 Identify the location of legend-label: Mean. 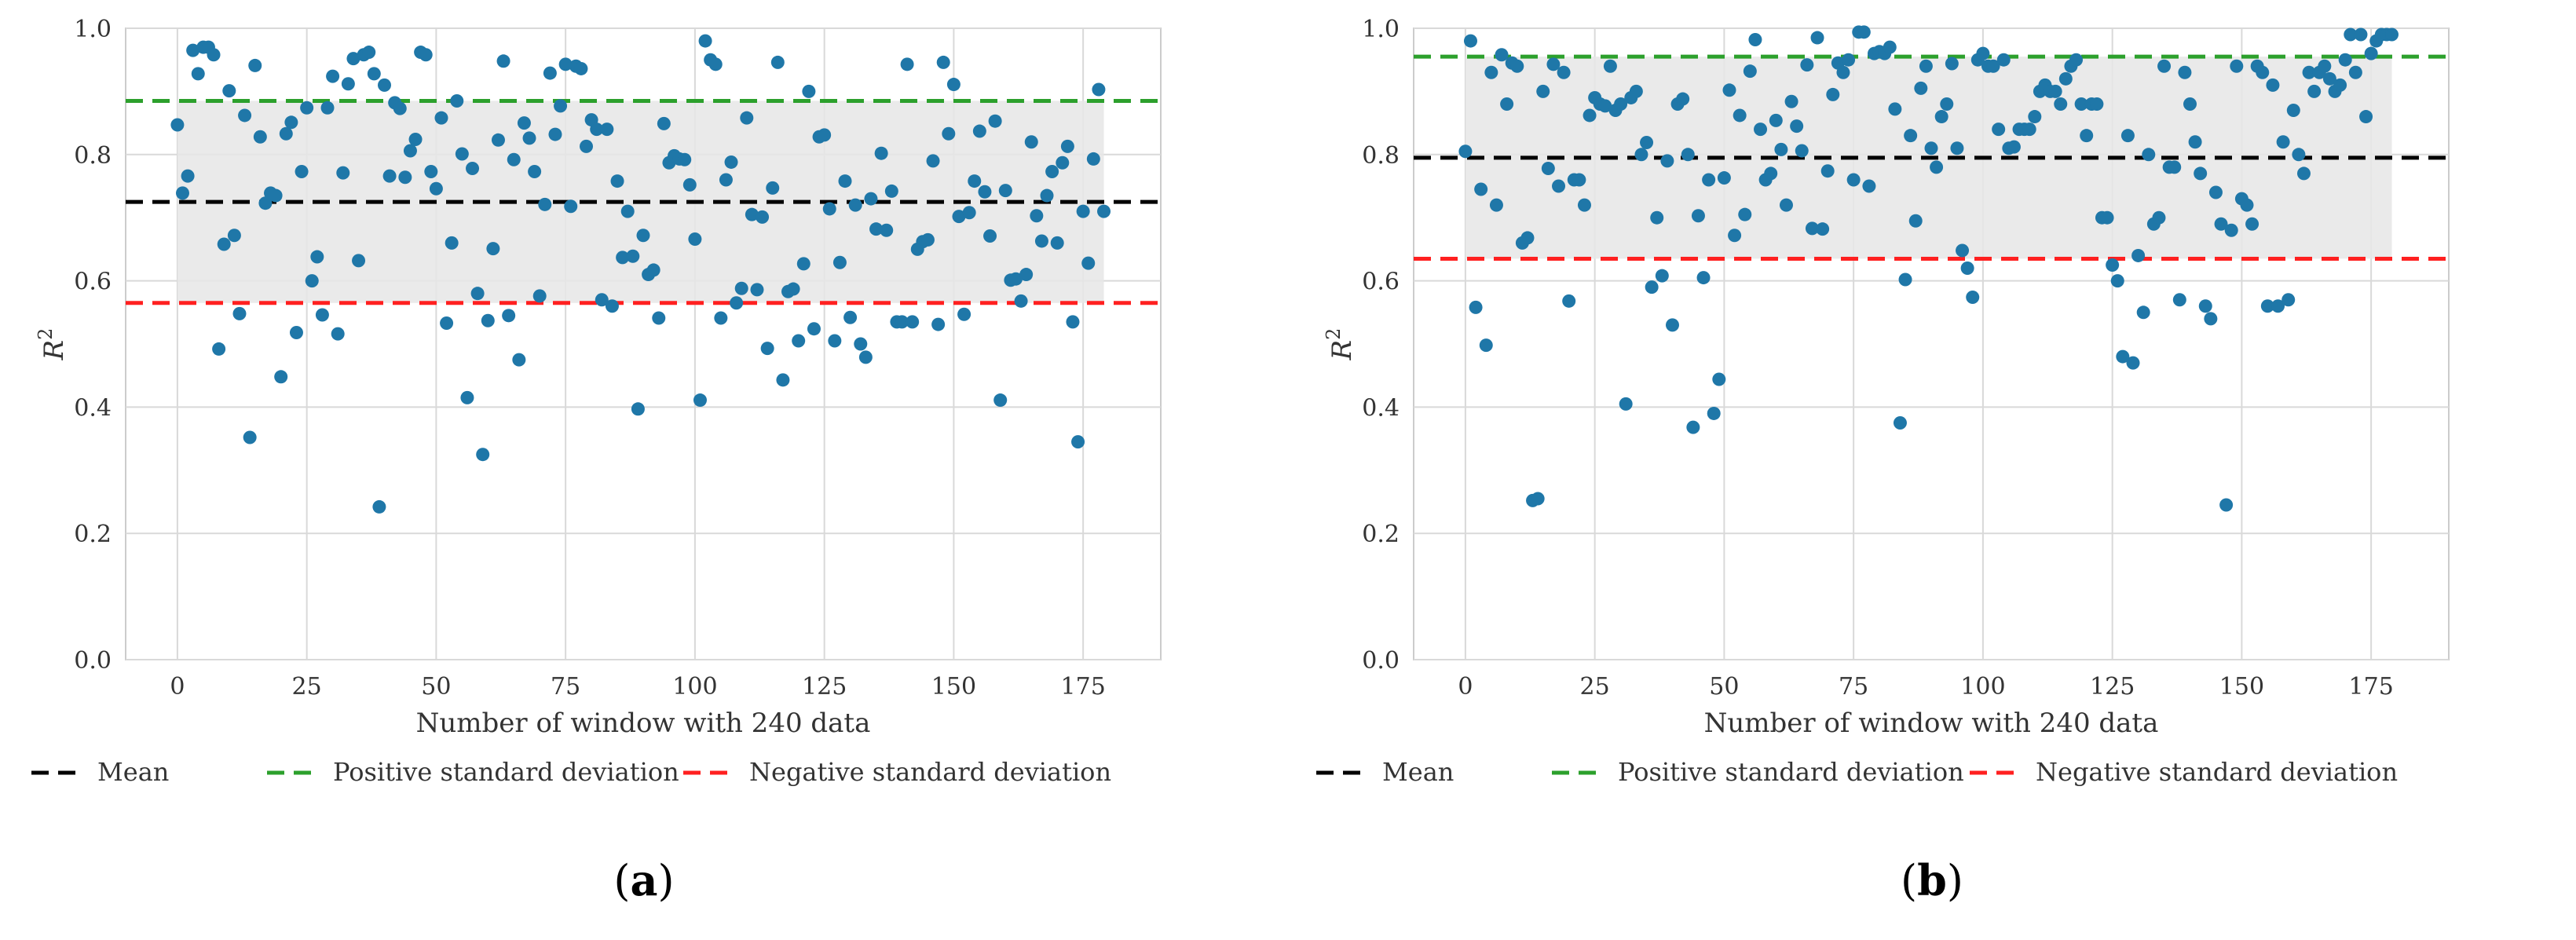
(1418, 772).